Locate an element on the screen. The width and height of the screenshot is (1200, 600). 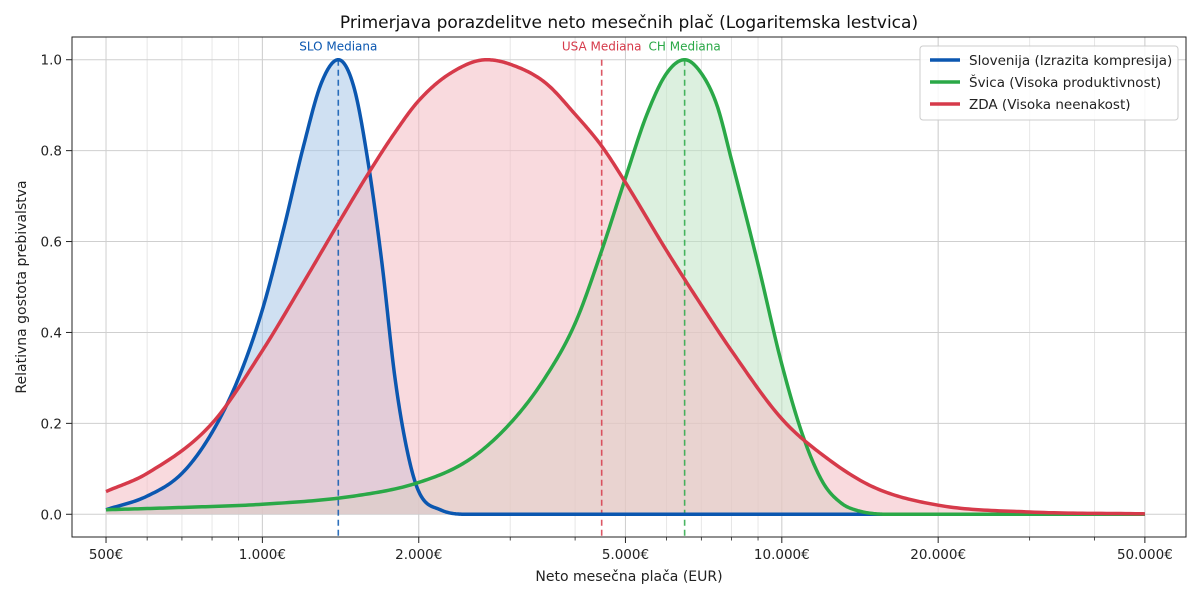
x-tick-label: 50.000€ is located at coordinates (1145, 555).